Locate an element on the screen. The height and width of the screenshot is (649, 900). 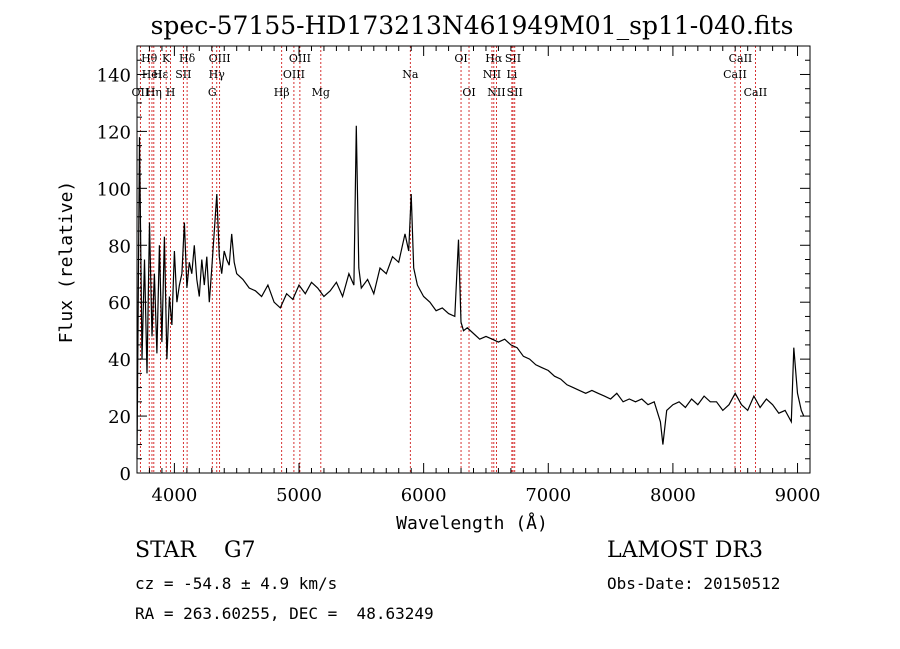
y-tick-label: 60 is located at coordinates (119, 303).